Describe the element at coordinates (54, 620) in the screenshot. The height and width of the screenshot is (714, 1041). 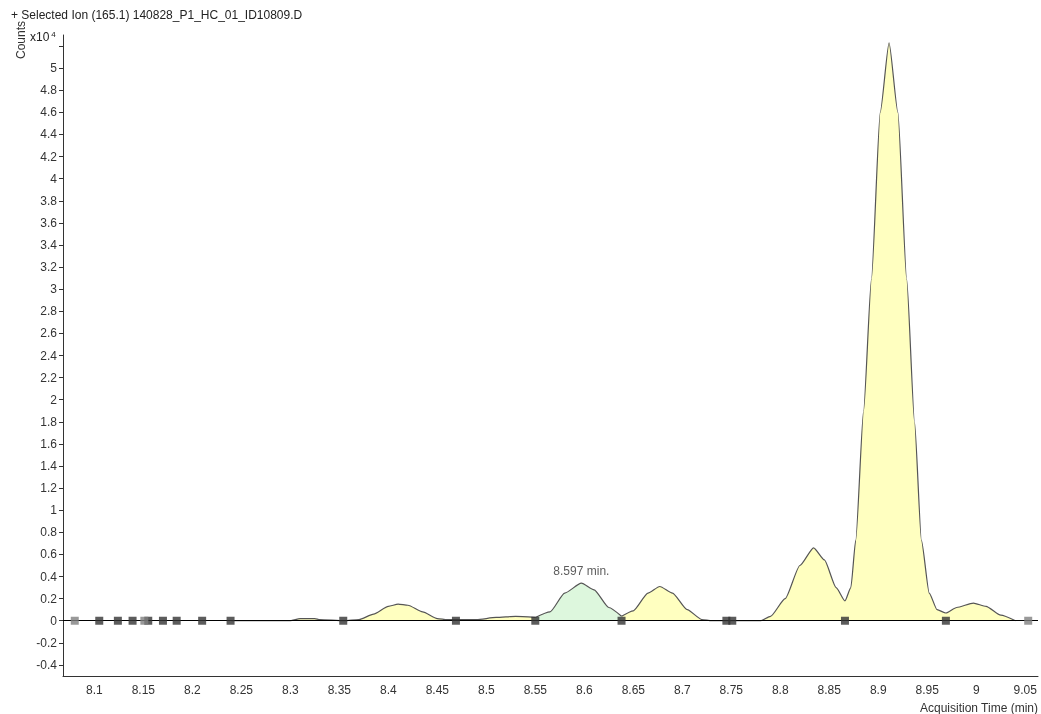
I see `y-tick-label: 0` at that location.